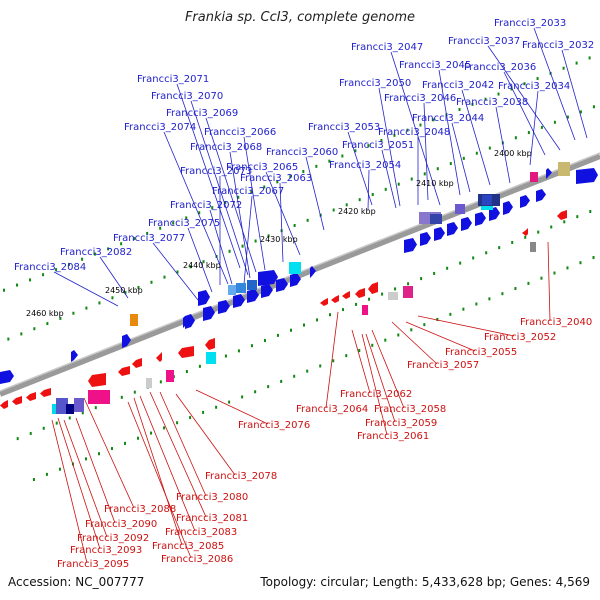 This screenshot has height=600, width=600. I want to click on forward-gene-label: Francci3_2042, so click(458, 85).